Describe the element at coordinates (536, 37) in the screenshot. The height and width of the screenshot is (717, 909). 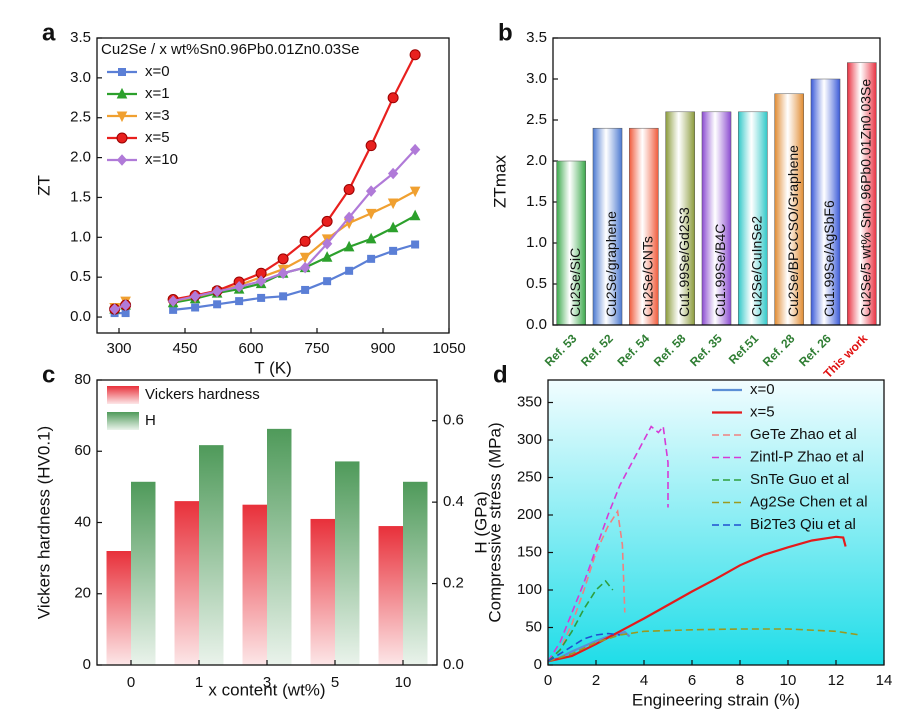
I see `y-tick-label: 3.5` at that location.